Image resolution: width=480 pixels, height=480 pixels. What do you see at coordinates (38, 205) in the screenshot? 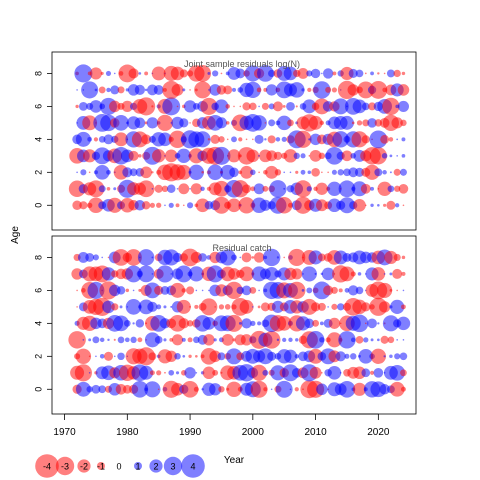
I see `y-tick-label: 0` at bounding box center [38, 205].